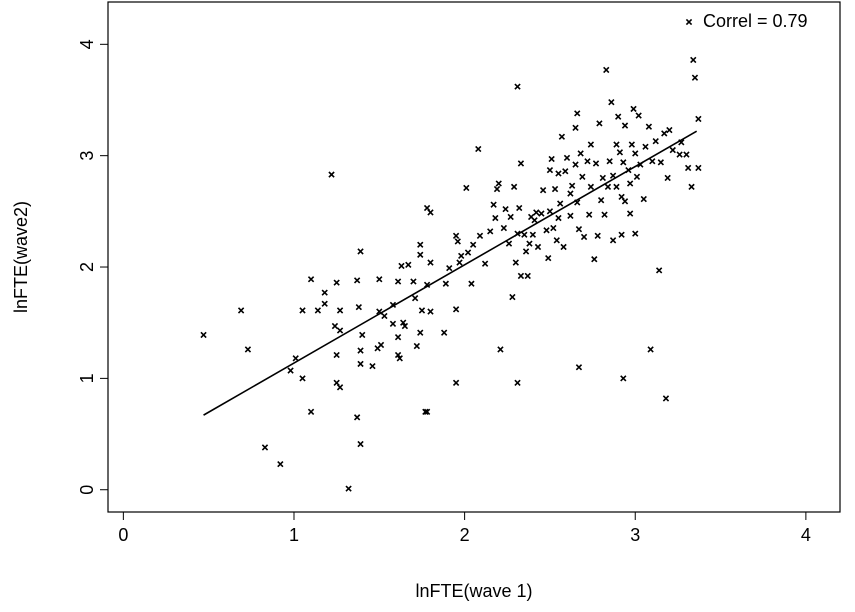  I want to click on x-tick-label: 4, so click(806, 535).